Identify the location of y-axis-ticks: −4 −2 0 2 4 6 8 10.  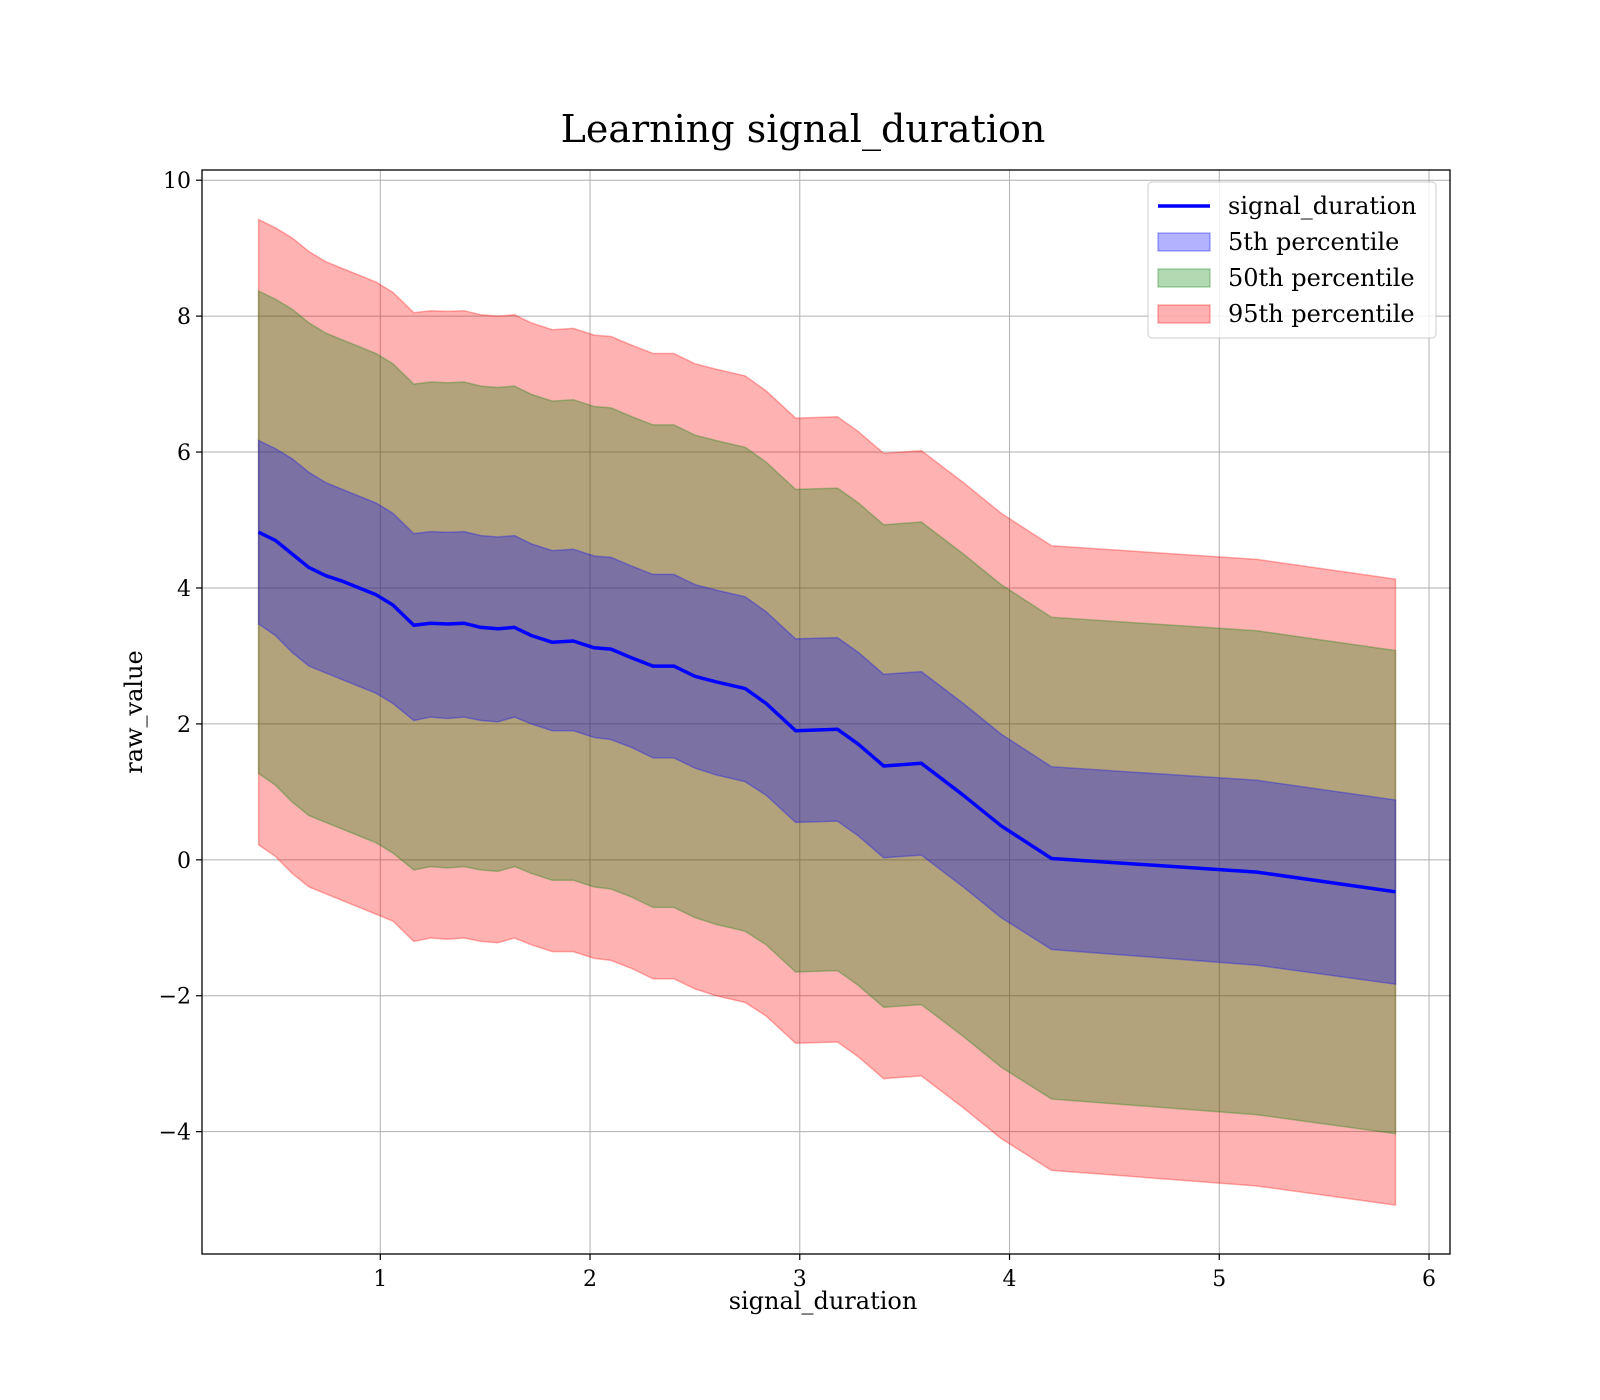
(180, 657).